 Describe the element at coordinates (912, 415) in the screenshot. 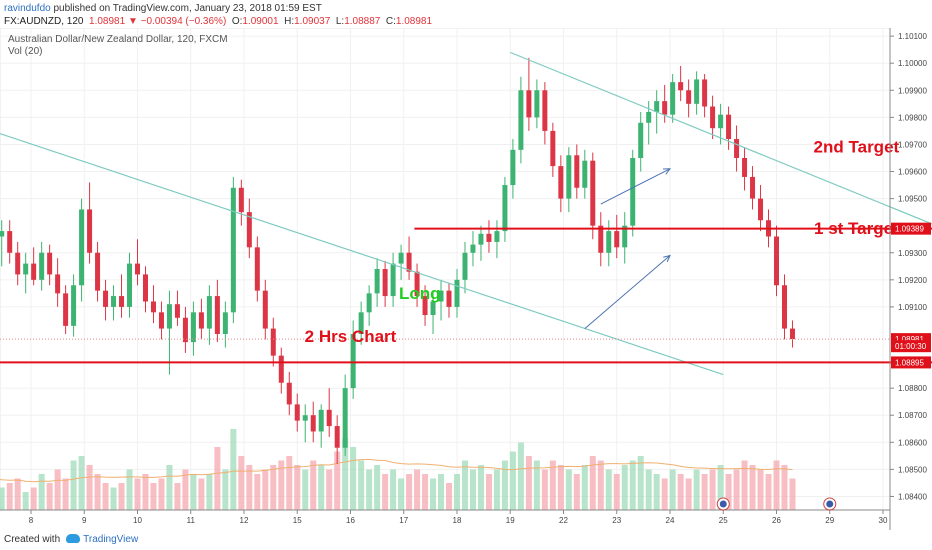

I see `y-tick-label: 1.08700` at that location.